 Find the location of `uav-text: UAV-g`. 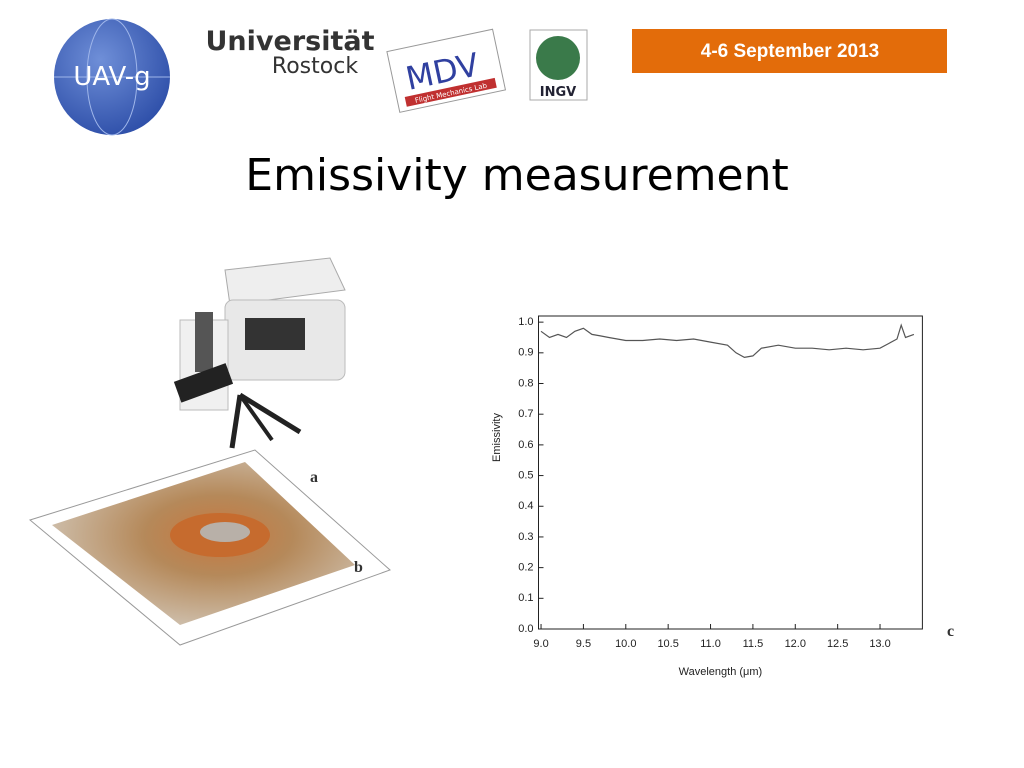

uav-text: UAV-g is located at coordinates (111, 77).